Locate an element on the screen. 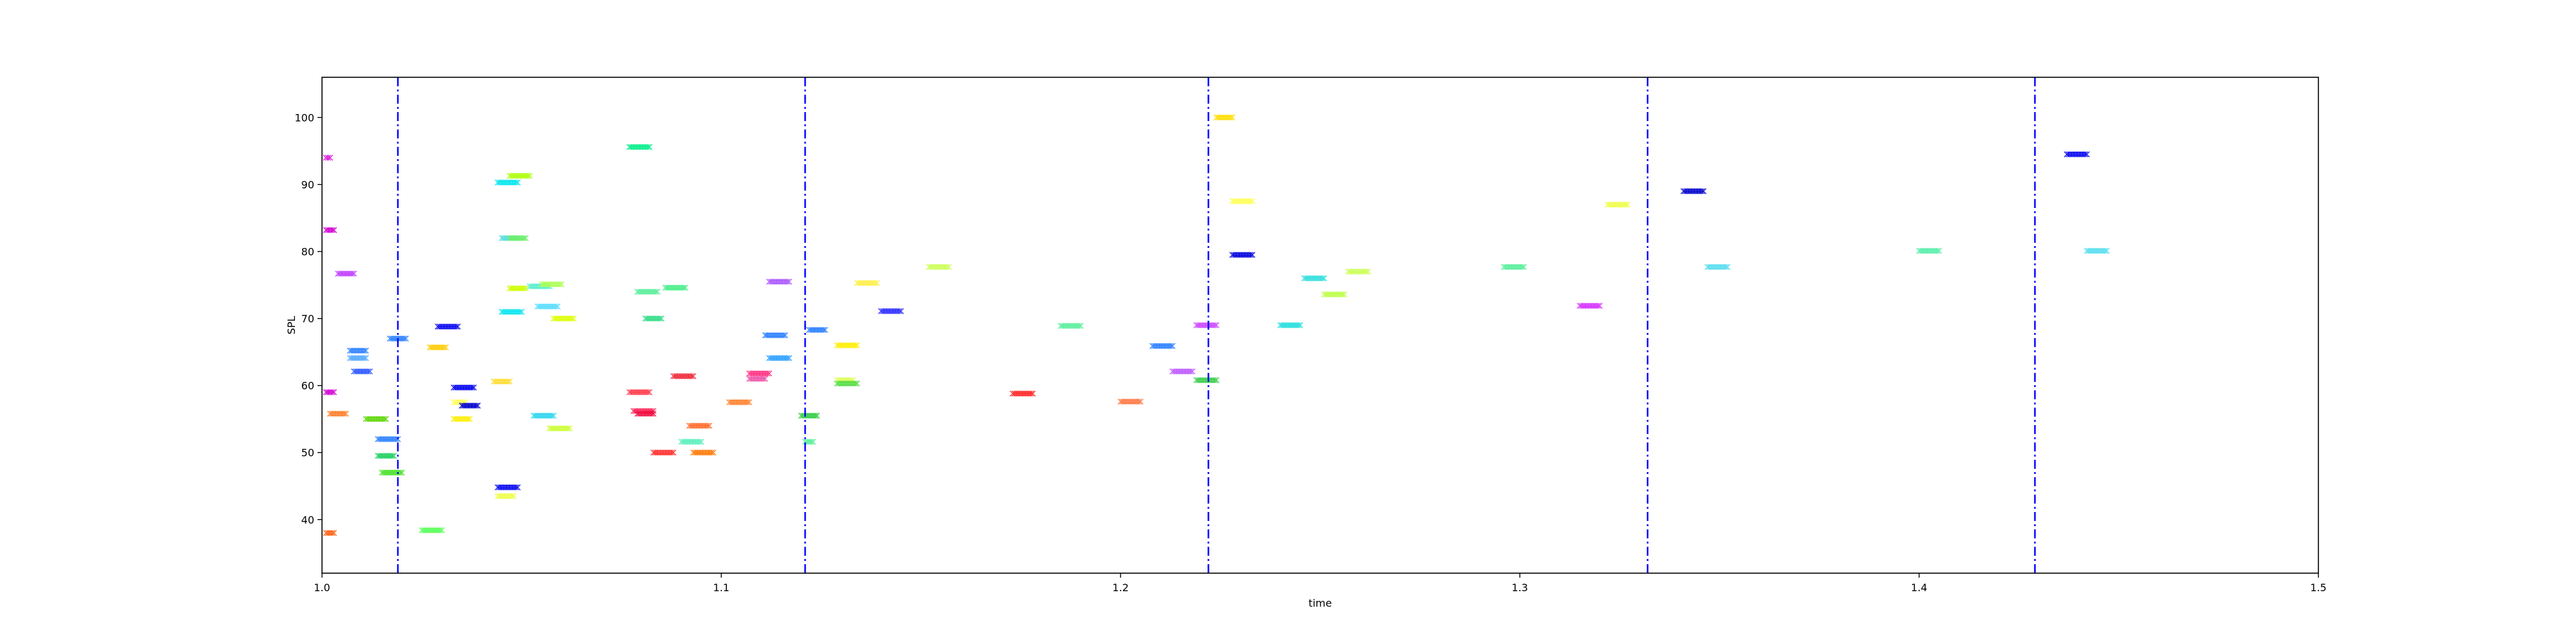 This screenshot has height=644, width=2576. x-tick-label: 1.1 is located at coordinates (721, 588).